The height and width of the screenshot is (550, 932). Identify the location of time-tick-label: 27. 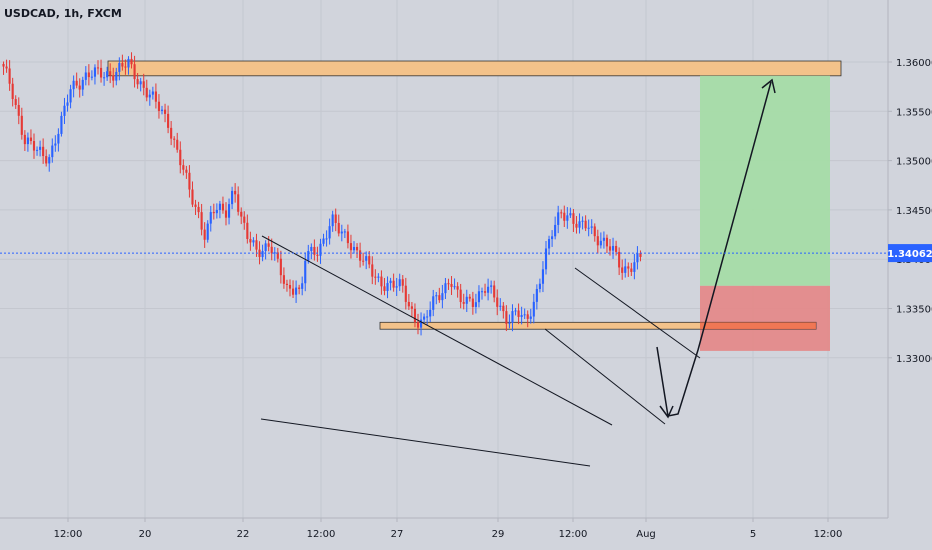
(397, 534).